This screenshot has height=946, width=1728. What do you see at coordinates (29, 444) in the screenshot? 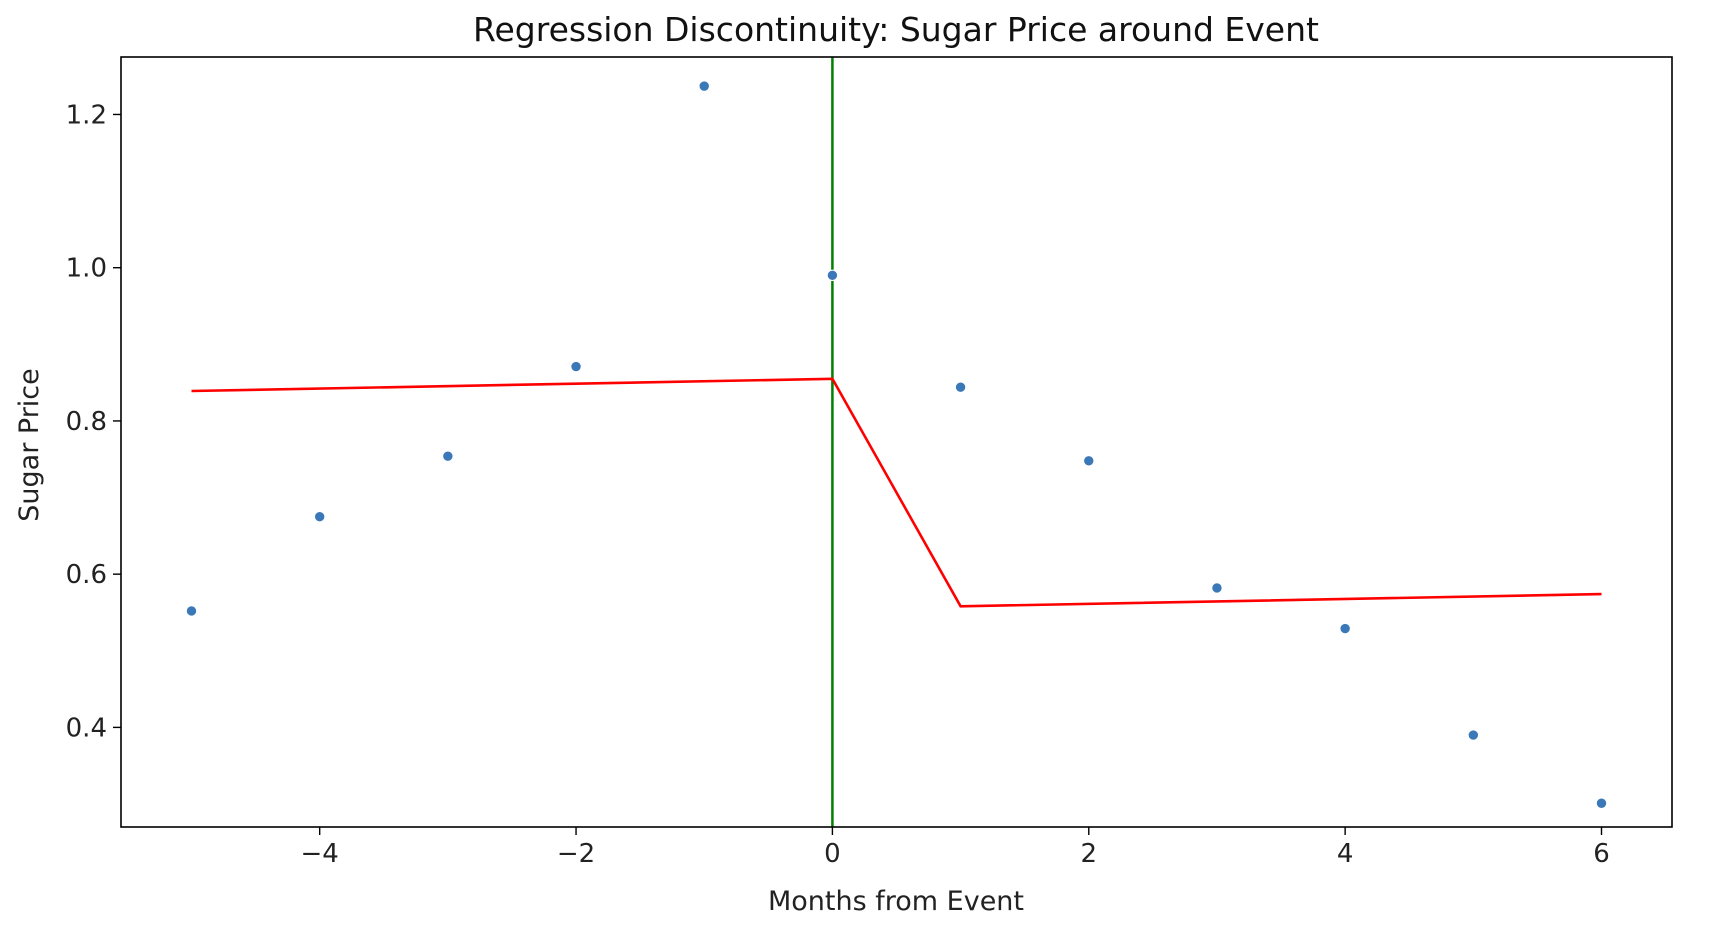
I see `y-axis-label: Sugar Price` at bounding box center [29, 444].